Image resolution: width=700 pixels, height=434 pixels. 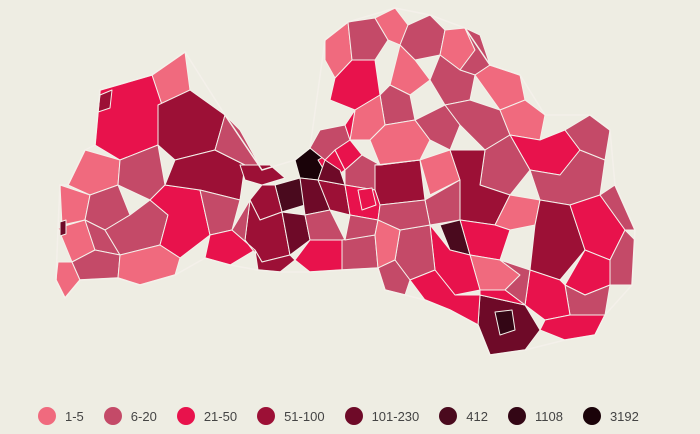 I want to click on legend-item: 51-100, so click(x=291, y=416).